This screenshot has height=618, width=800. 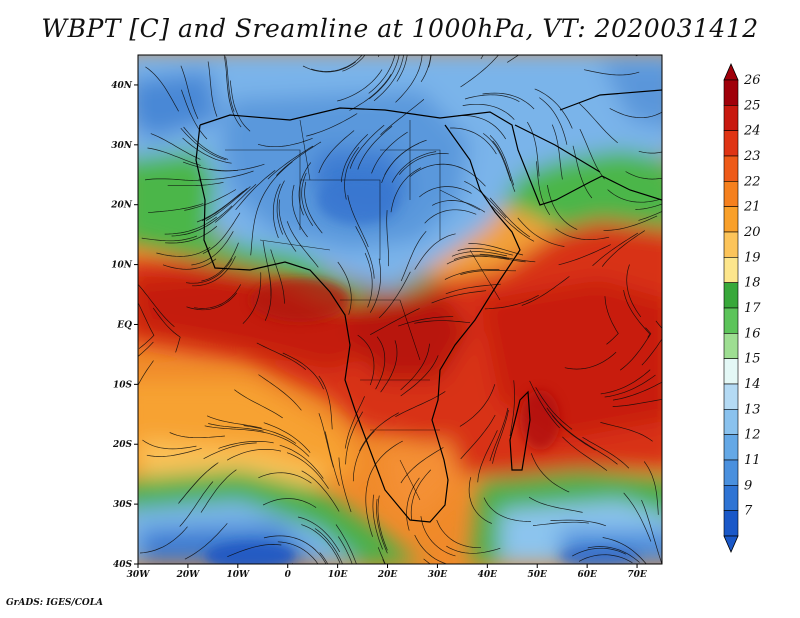 I want to click on colorbar-label: 25, so click(x=752, y=105).